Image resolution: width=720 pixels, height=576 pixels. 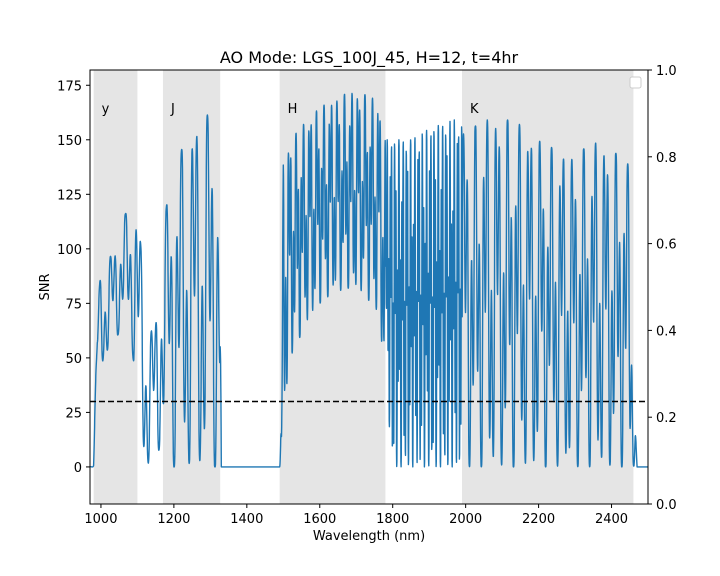 What do you see at coordinates (293, 109) in the screenshot?
I see `band-label-h: H` at bounding box center [293, 109].